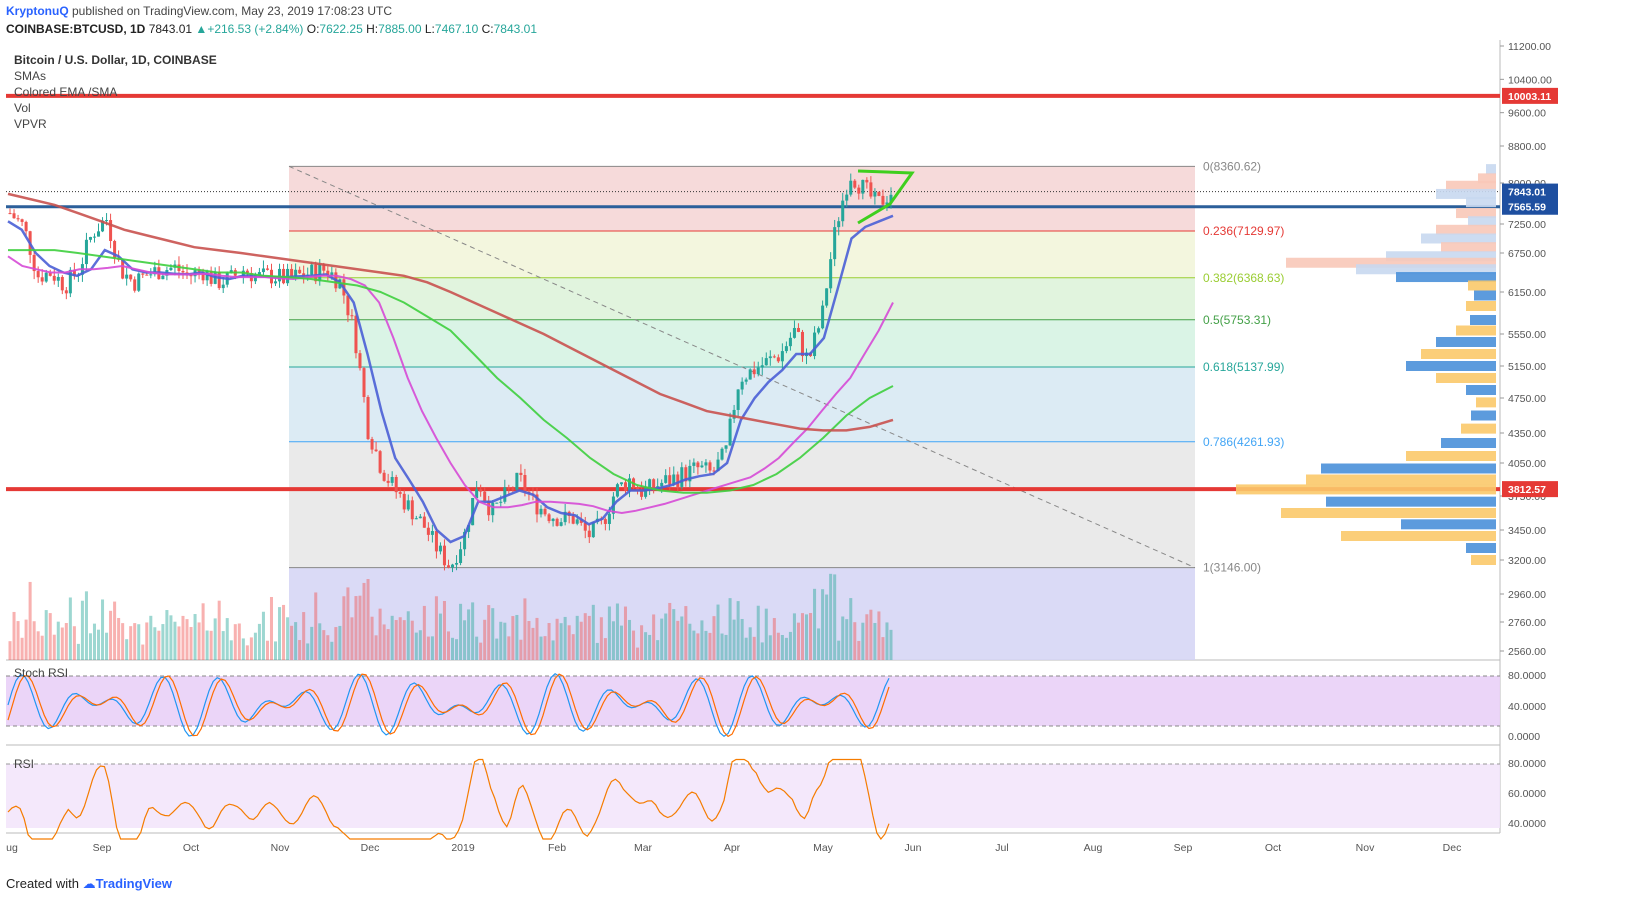 Image resolution: width=1627 pixels, height=900 pixels. Describe the element at coordinates (742, 254) in the screenshot. I see `fib-zone` at that location.